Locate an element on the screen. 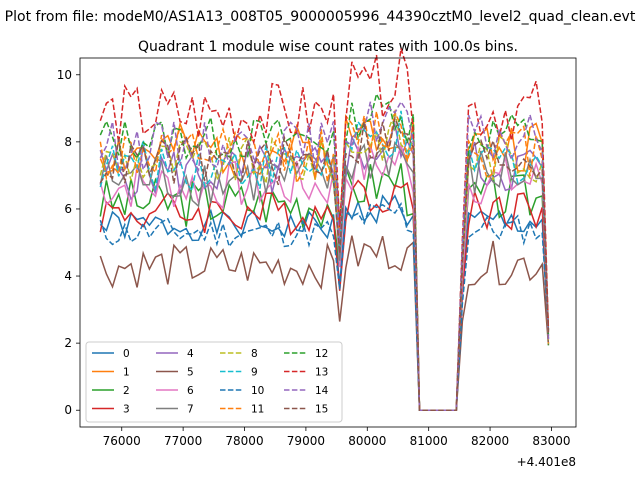  y-tick-label: 10 is located at coordinates (64, 75).